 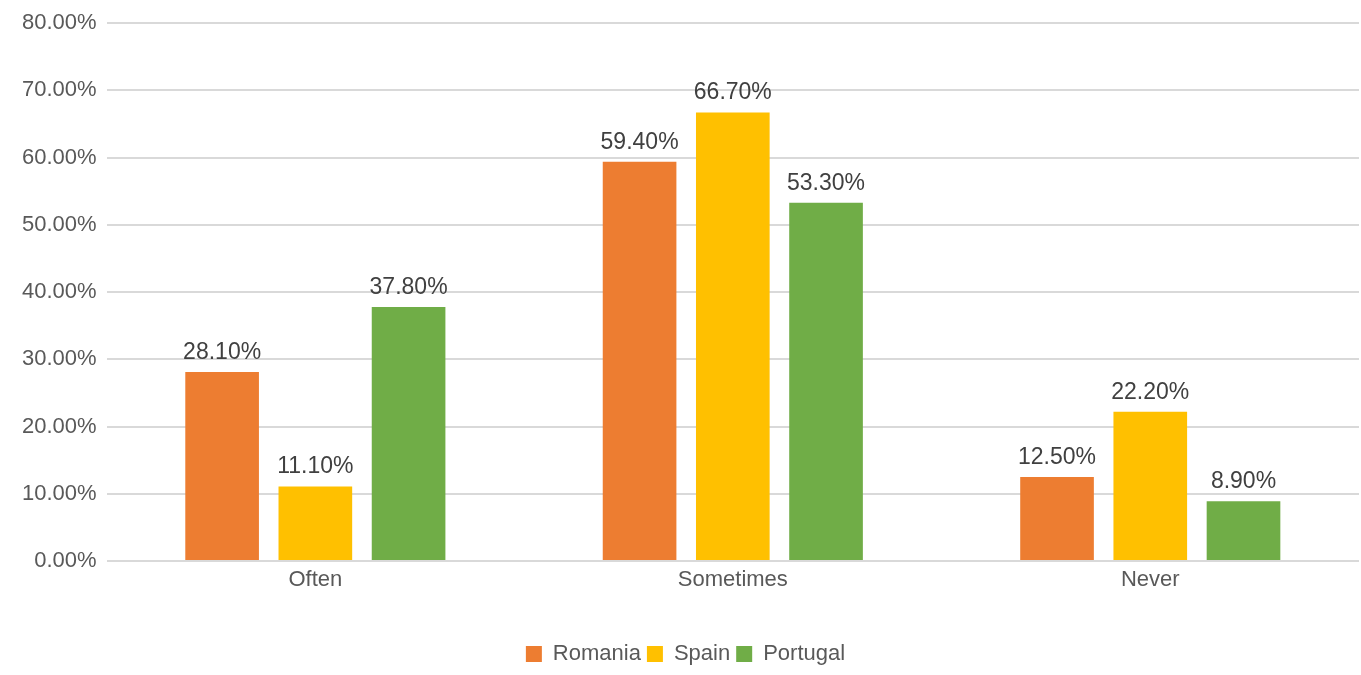 I want to click on legend-label: Romania, so click(x=597, y=653).